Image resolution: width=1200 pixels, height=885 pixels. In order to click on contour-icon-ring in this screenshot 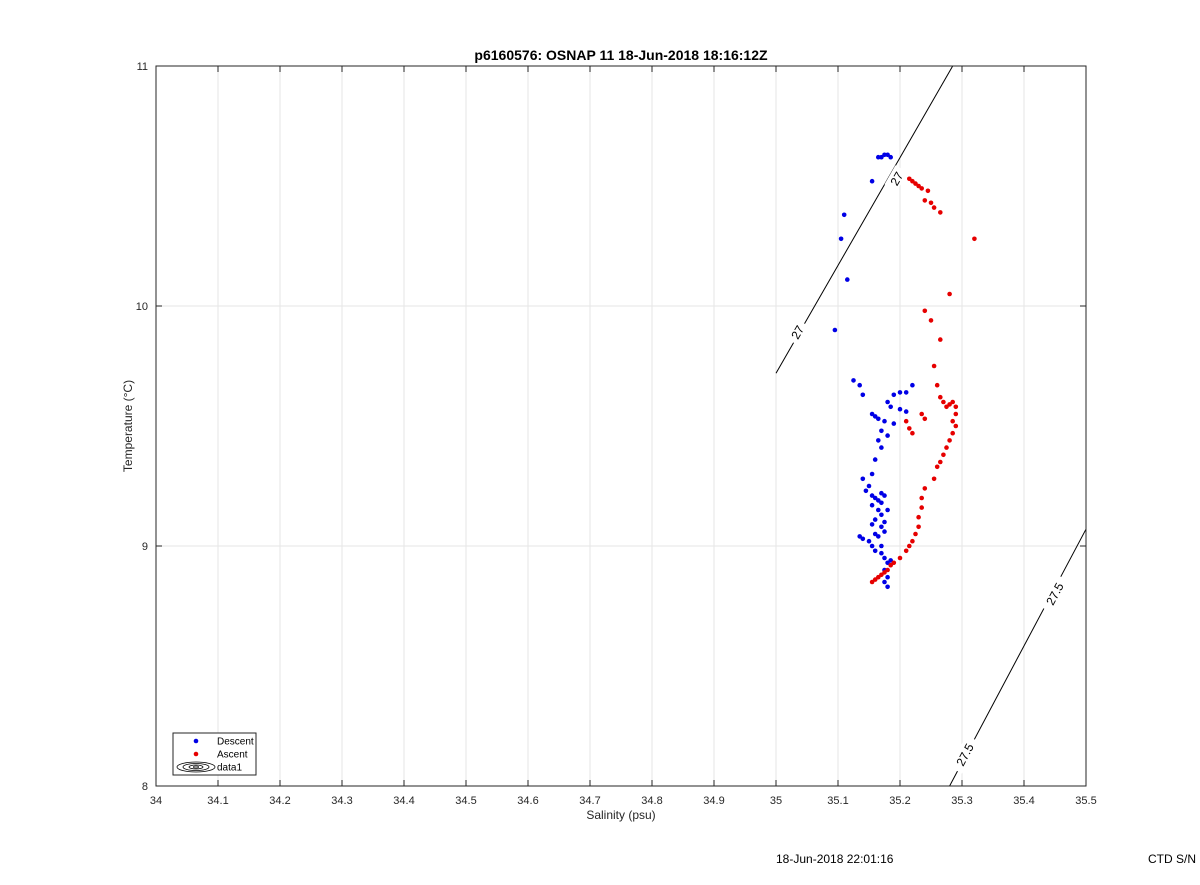, I will do `click(196, 767)`.